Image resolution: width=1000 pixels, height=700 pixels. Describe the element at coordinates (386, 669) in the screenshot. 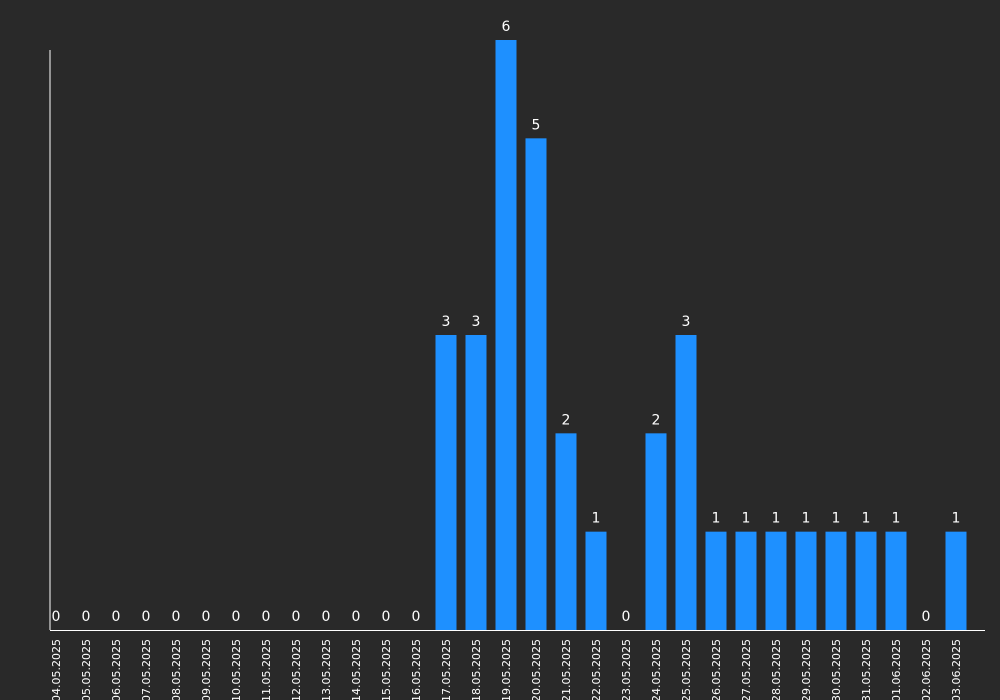

I see `x-tick-label-15.05.2025: 15.05.2025` at that location.